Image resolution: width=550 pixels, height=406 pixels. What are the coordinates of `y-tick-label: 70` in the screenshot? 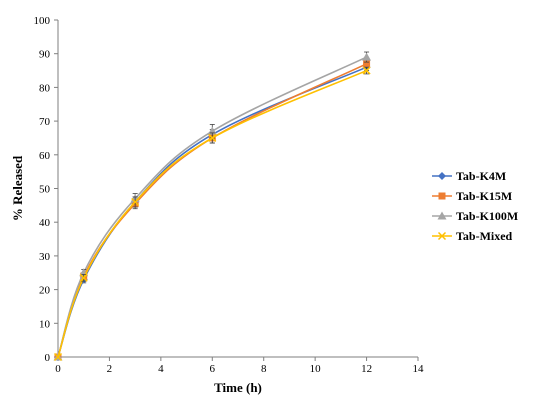 It's located at (45, 122).